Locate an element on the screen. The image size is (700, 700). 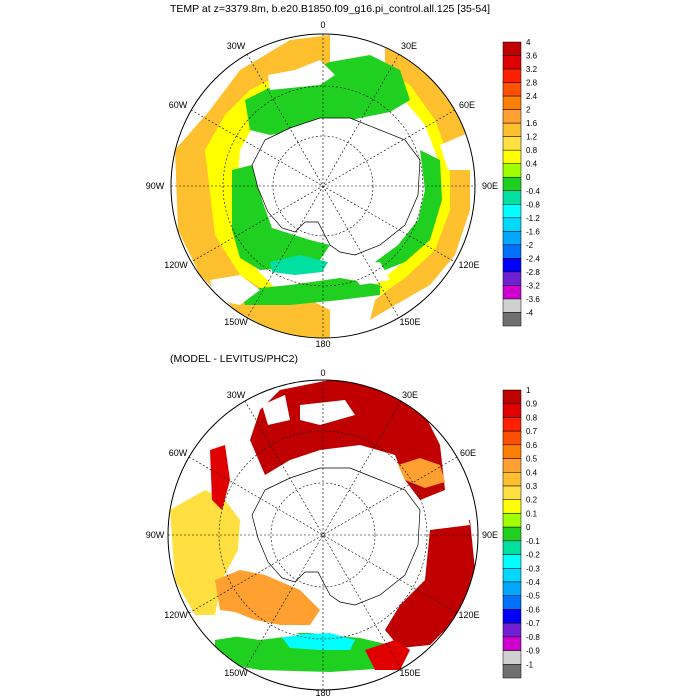
colorbar-label: 0.8 is located at coordinates (532, 417).